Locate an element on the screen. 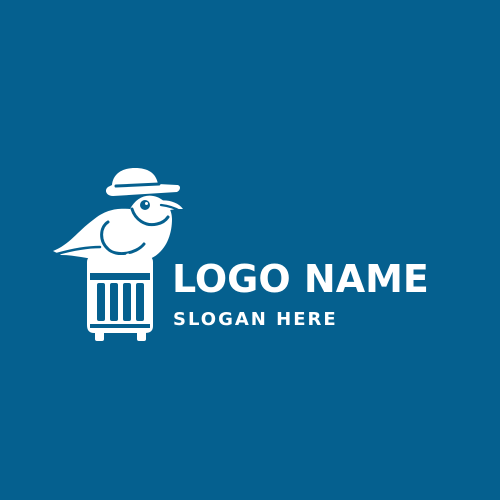  logo-name: LOGO NAME is located at coordinates (300, 279).